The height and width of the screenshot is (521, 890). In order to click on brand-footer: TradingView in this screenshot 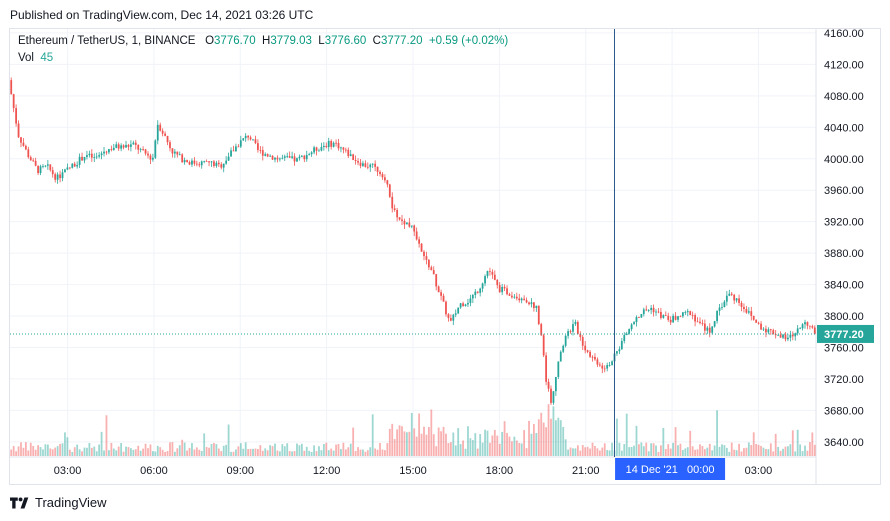, I will do `click(58, 502)`.